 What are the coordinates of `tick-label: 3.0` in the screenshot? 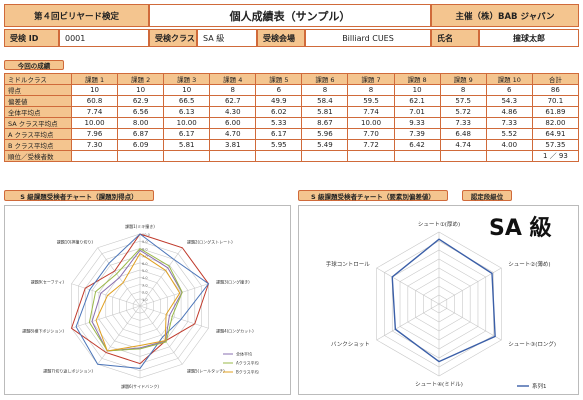 It's located at (145, 285).